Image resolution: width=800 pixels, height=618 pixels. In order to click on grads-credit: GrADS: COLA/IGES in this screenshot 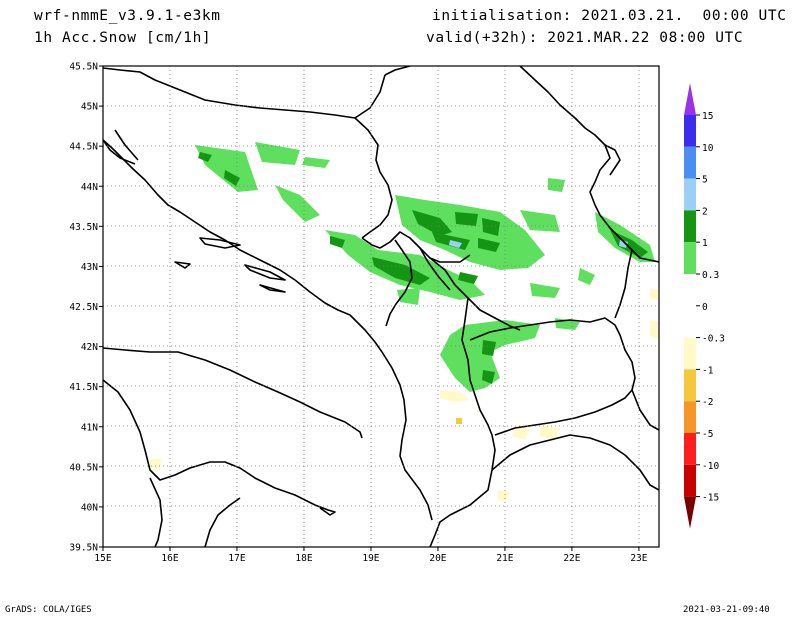, I will do `click(48, 610)`.